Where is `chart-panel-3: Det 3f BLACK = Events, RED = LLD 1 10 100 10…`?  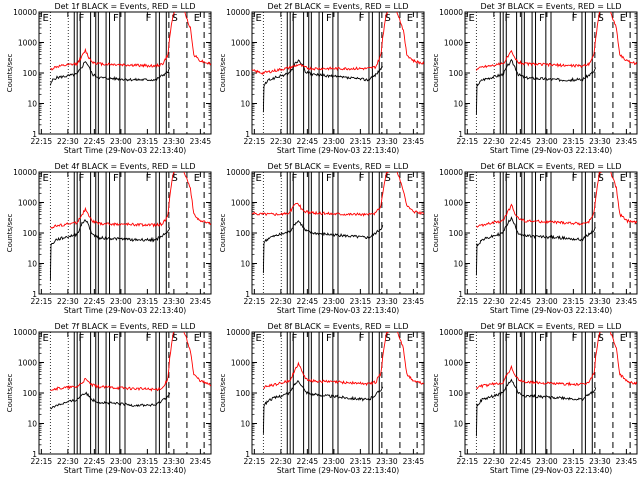
chart-panel-3: Det 3f BLACK = Events, RED = LLD 1 10 100 10… is located at coordinates (535, 78).